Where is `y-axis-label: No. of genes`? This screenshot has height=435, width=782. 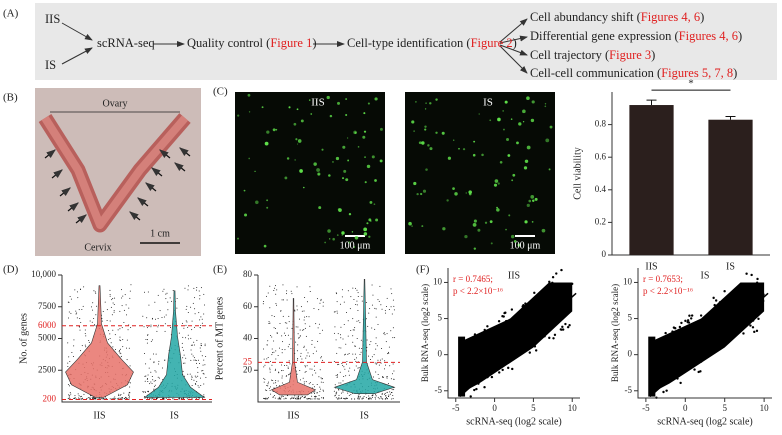 y-axis-label: No. of genes is located at coordinates (23, 338).